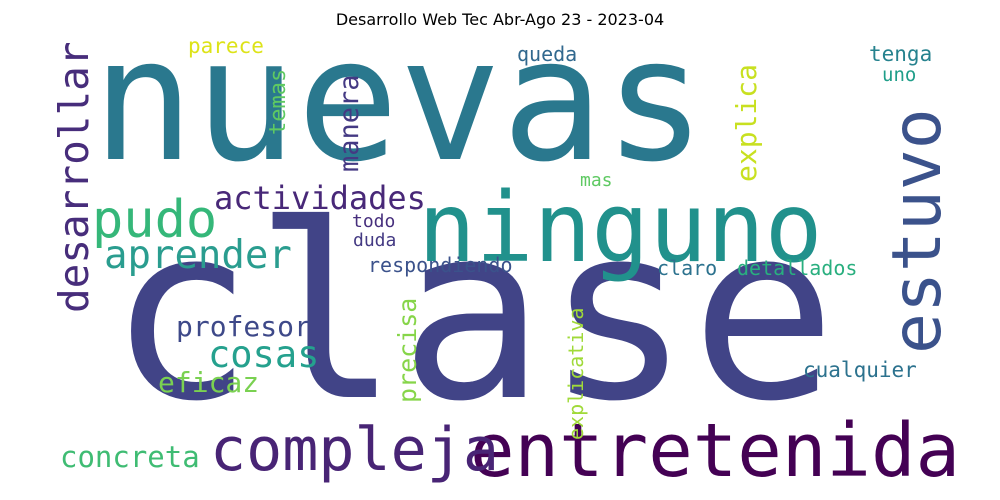 The width and height of the screenshot is (1000, 500). What do you see at coordinates (440, 265) in the screenshot?
I see `word-respondiendo: respondiendo` at bounding box center [440, 265].